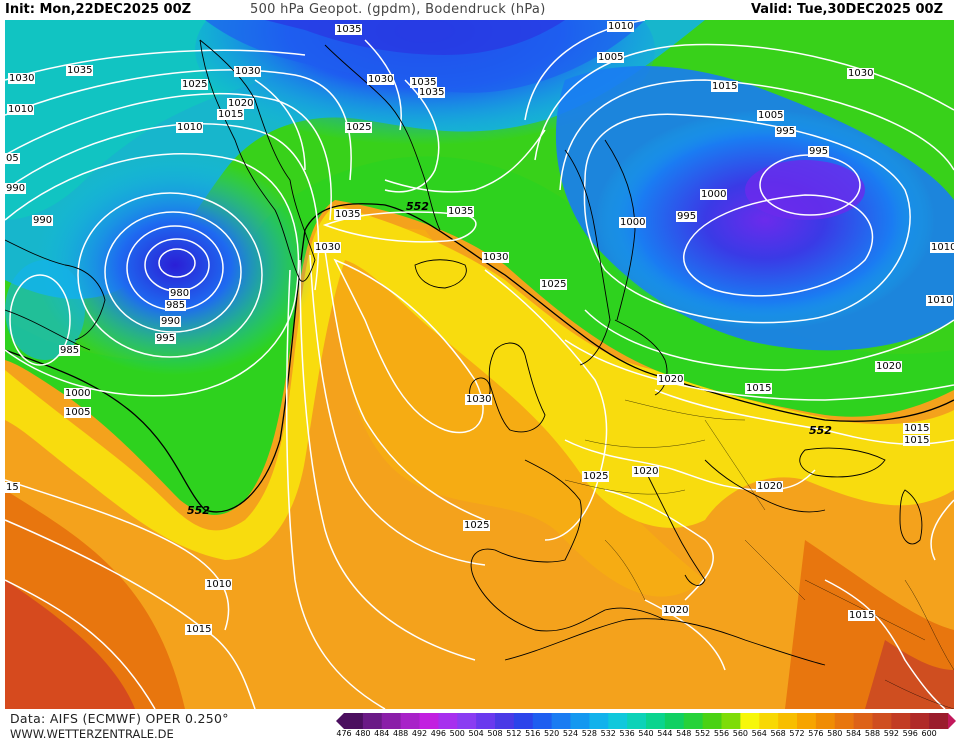  I want to click on eastern-low, so click(765, 220).